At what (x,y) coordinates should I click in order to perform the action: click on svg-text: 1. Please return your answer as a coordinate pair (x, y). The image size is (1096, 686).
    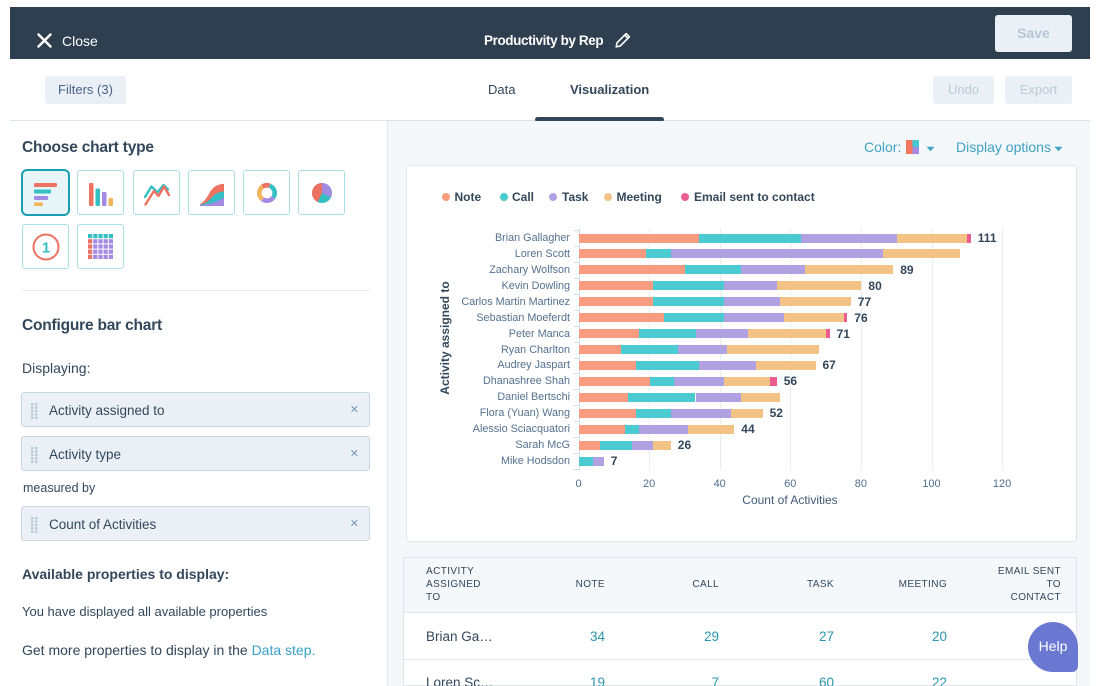
    Looking at the image, I should click on (45, 247).